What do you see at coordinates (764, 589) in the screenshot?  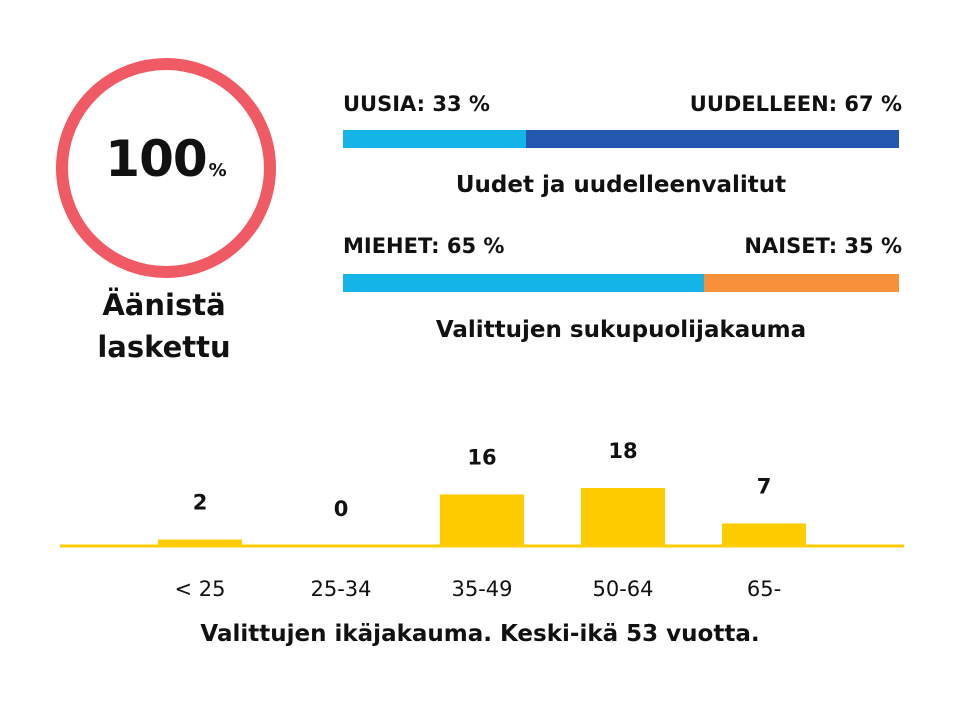 I see `age-category-label: 65-` at bounding box center [764, 589].